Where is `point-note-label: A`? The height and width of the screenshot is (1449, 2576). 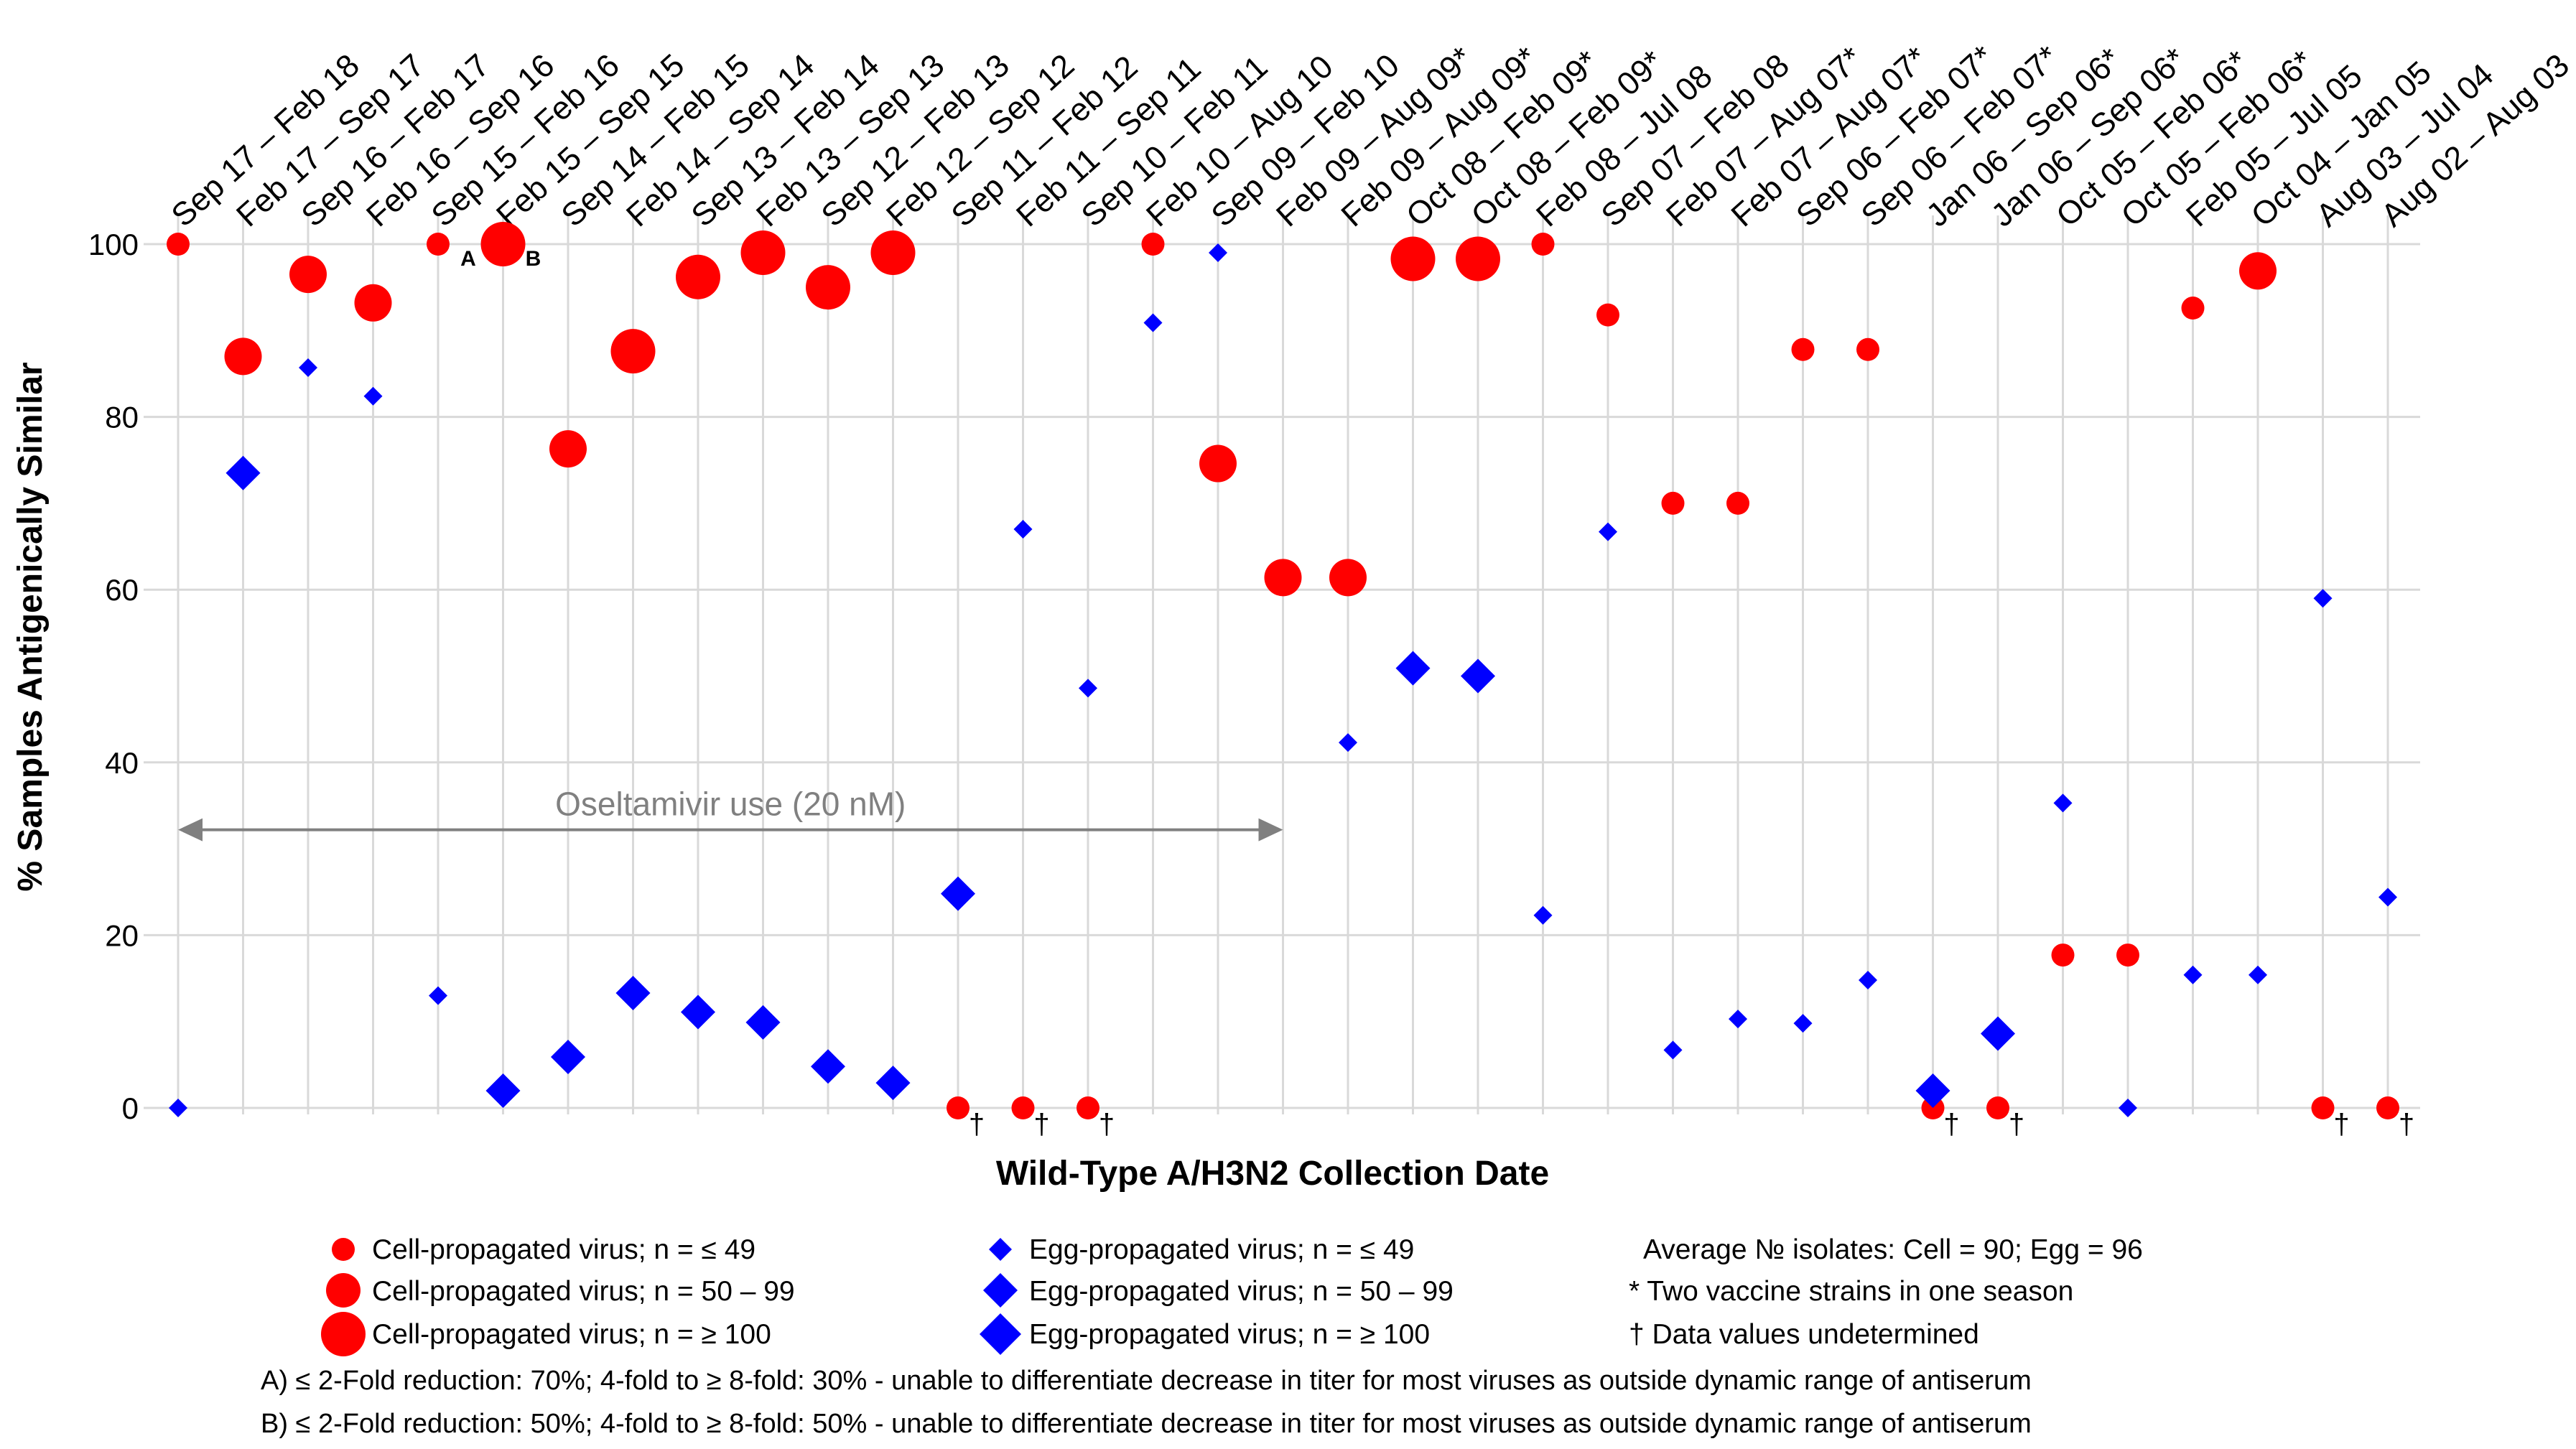
point-note-label: A is located at coordinates (468, 259).